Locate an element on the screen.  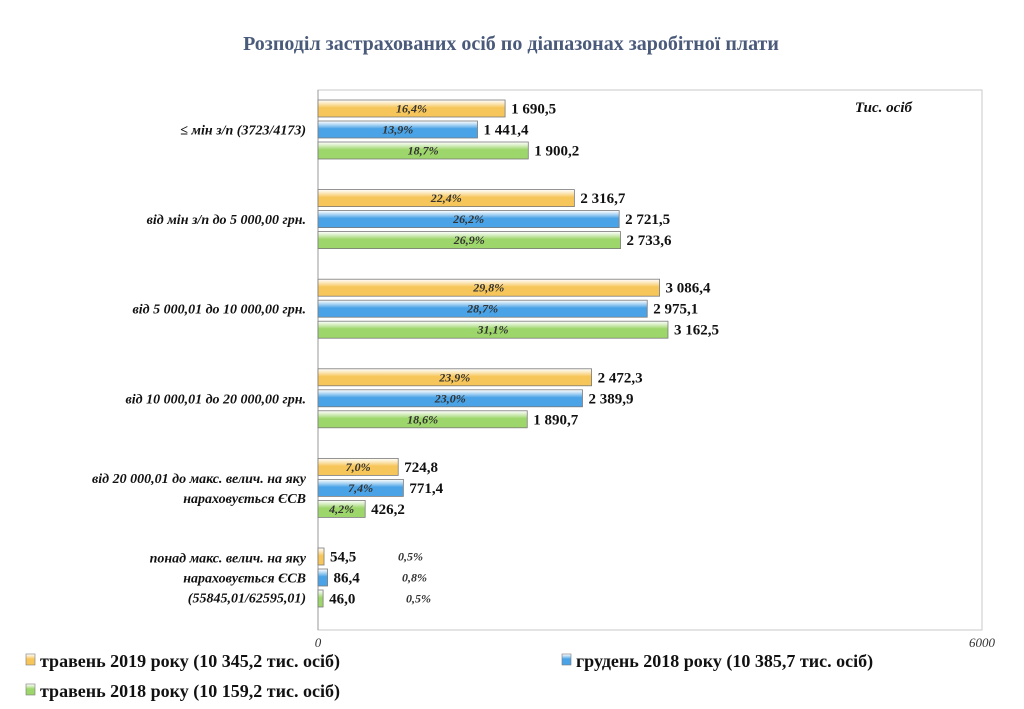
percent-label: 26,2% is located at coordinates (468, 219).